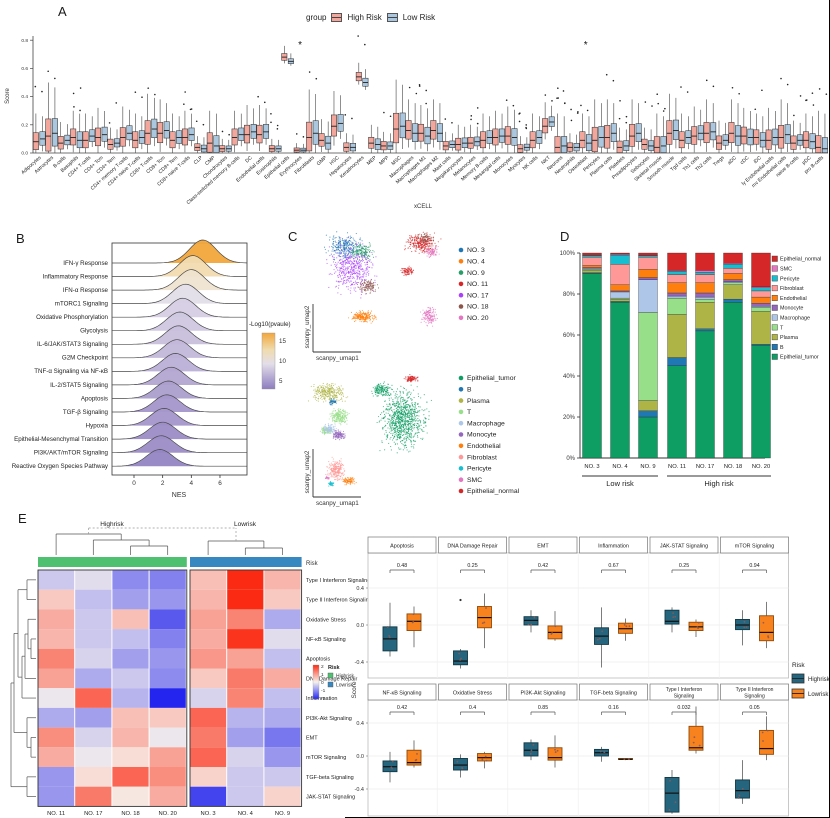 This screenshot has width=830, height=818. What do you see at coordinates (73, 344) in the screenshot?
I see `svg-text: IL-6/JAK/STAT3 Signaling` at bounding box center [73, 344].